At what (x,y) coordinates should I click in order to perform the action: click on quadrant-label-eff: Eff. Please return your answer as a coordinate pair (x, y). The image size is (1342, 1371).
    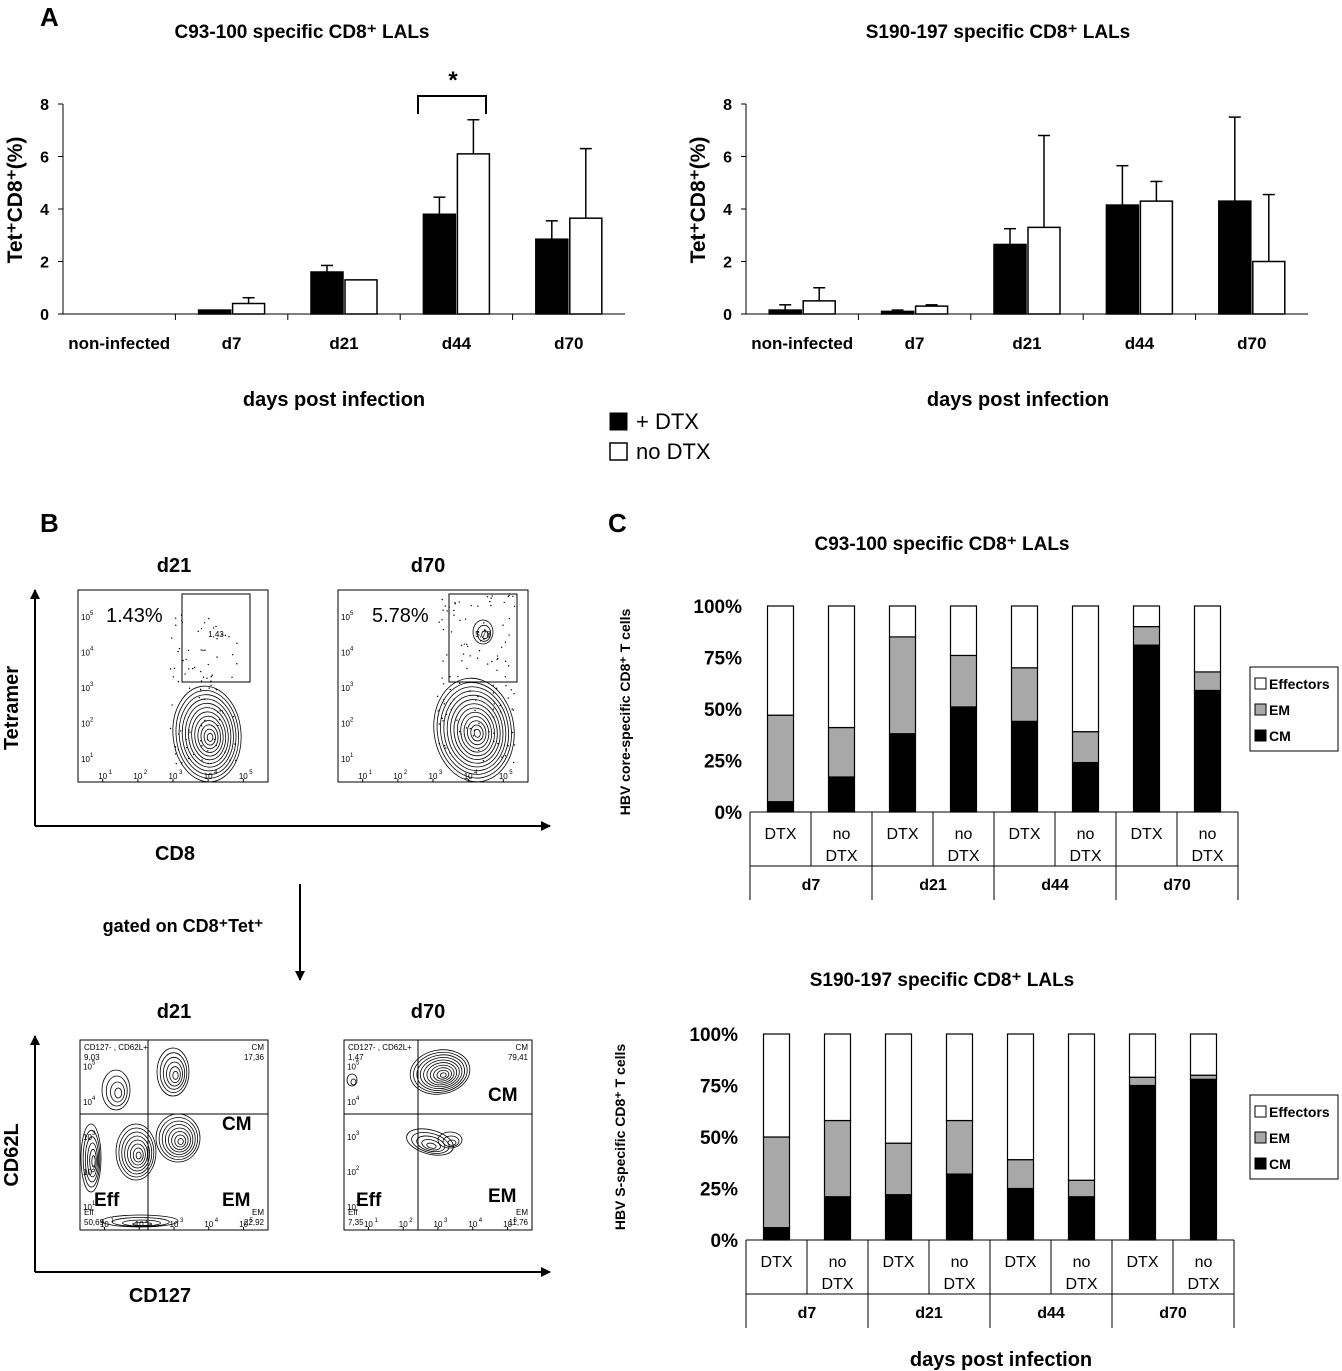
    Looking at the image, I should click on (107, 1200).